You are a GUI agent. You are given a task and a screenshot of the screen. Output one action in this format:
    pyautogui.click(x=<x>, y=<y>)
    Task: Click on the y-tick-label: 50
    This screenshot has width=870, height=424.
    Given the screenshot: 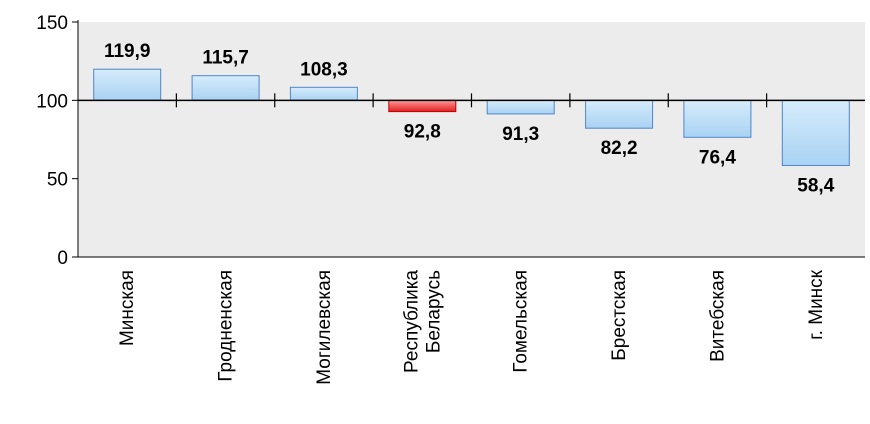 What is the action you would take?
    pyautogui.click(x=57, y=180)
    